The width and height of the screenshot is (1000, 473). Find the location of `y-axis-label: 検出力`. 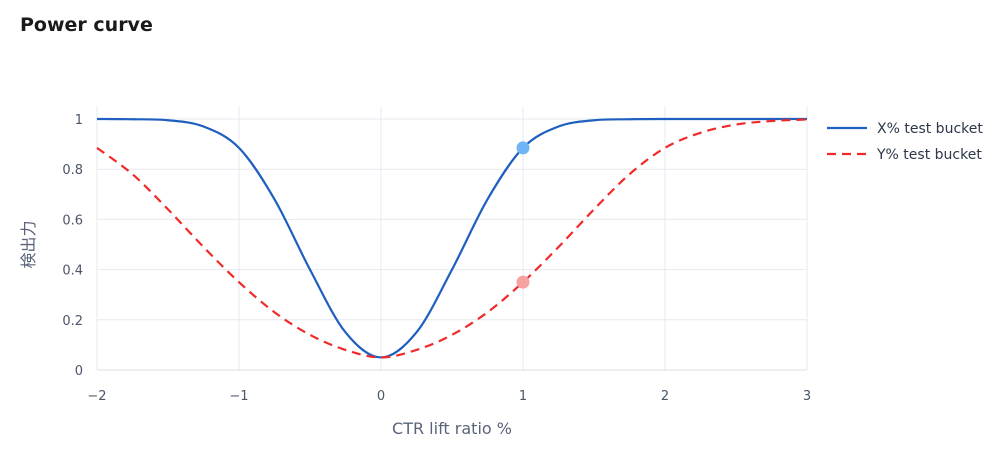

y-axis-label: 検出力 is located at coordinates (28, 244).